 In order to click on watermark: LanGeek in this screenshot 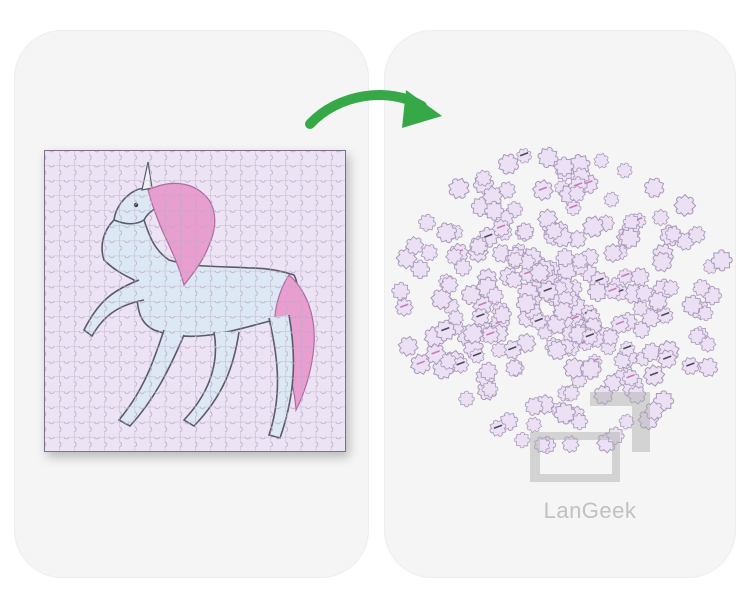, I will do `click(590, 457)`.